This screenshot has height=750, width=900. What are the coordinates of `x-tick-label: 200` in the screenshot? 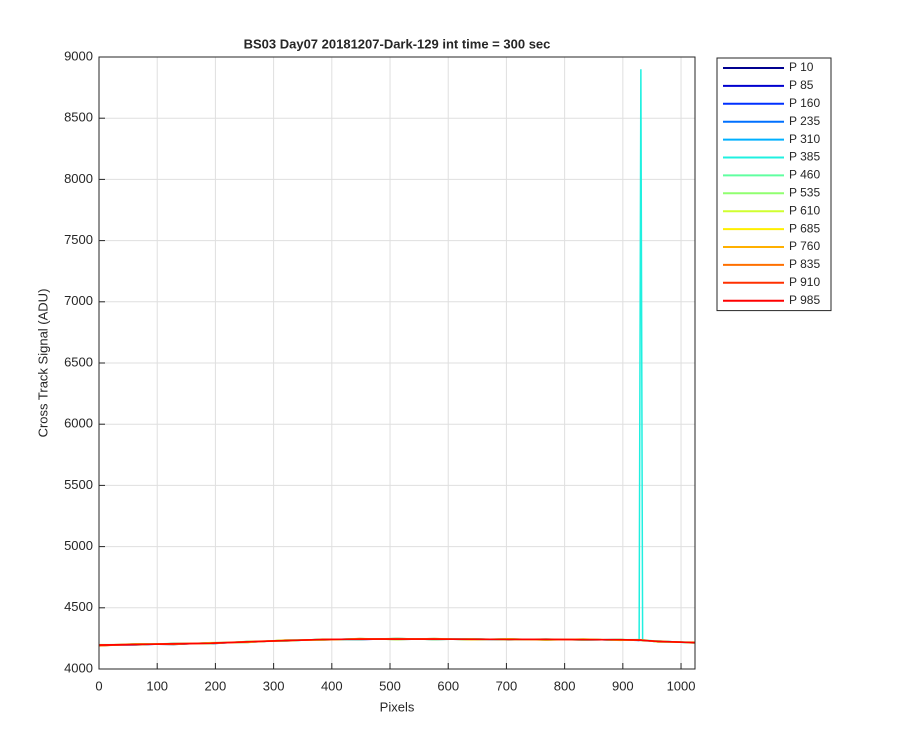 It's located at (216, 685).